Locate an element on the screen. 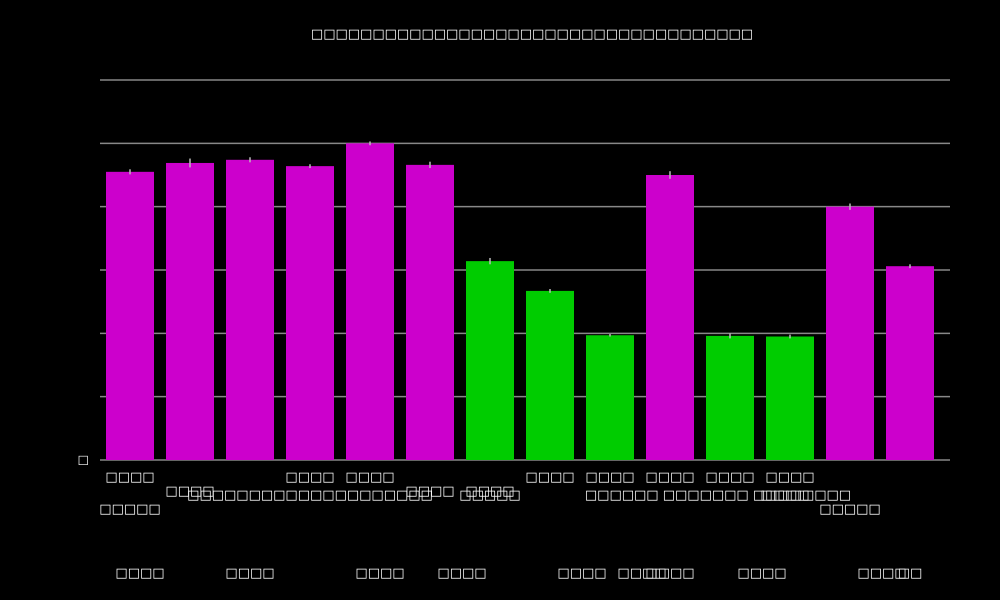 Image resolution: width=1000 pixels, height=600 pixels. category-label: □□□□□□ □□□□□□□ □□□□□□□□ is located at coordinates (718, 495).